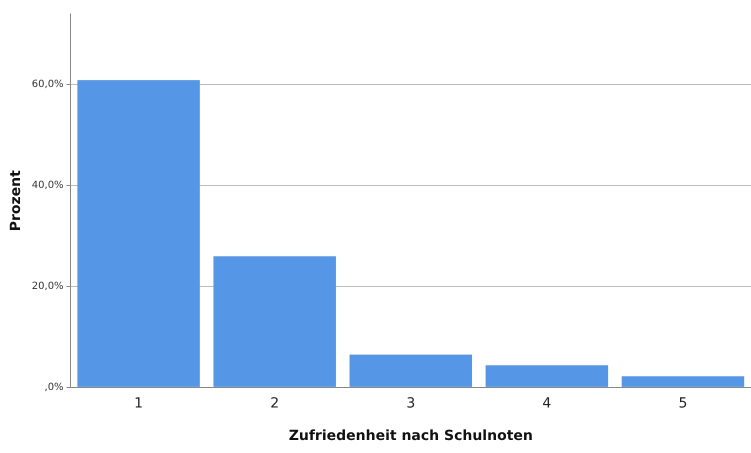 The width and height of the screenshot is (751, 453). What do you see at coordinates (547, 403) in the screenshot?
I see `x-tick-label: 4` at bounding box center [547, 403].